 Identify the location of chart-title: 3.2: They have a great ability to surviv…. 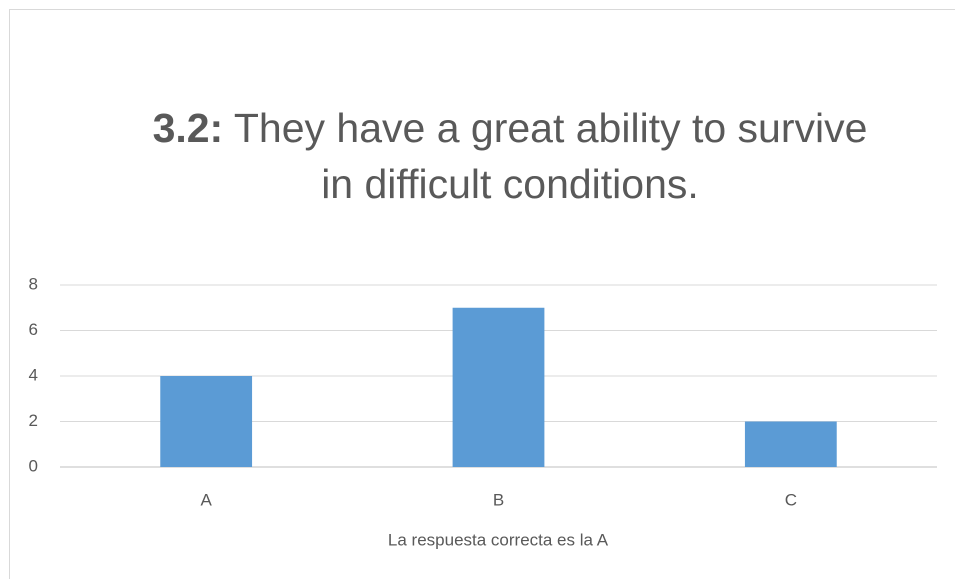
(510, 156).